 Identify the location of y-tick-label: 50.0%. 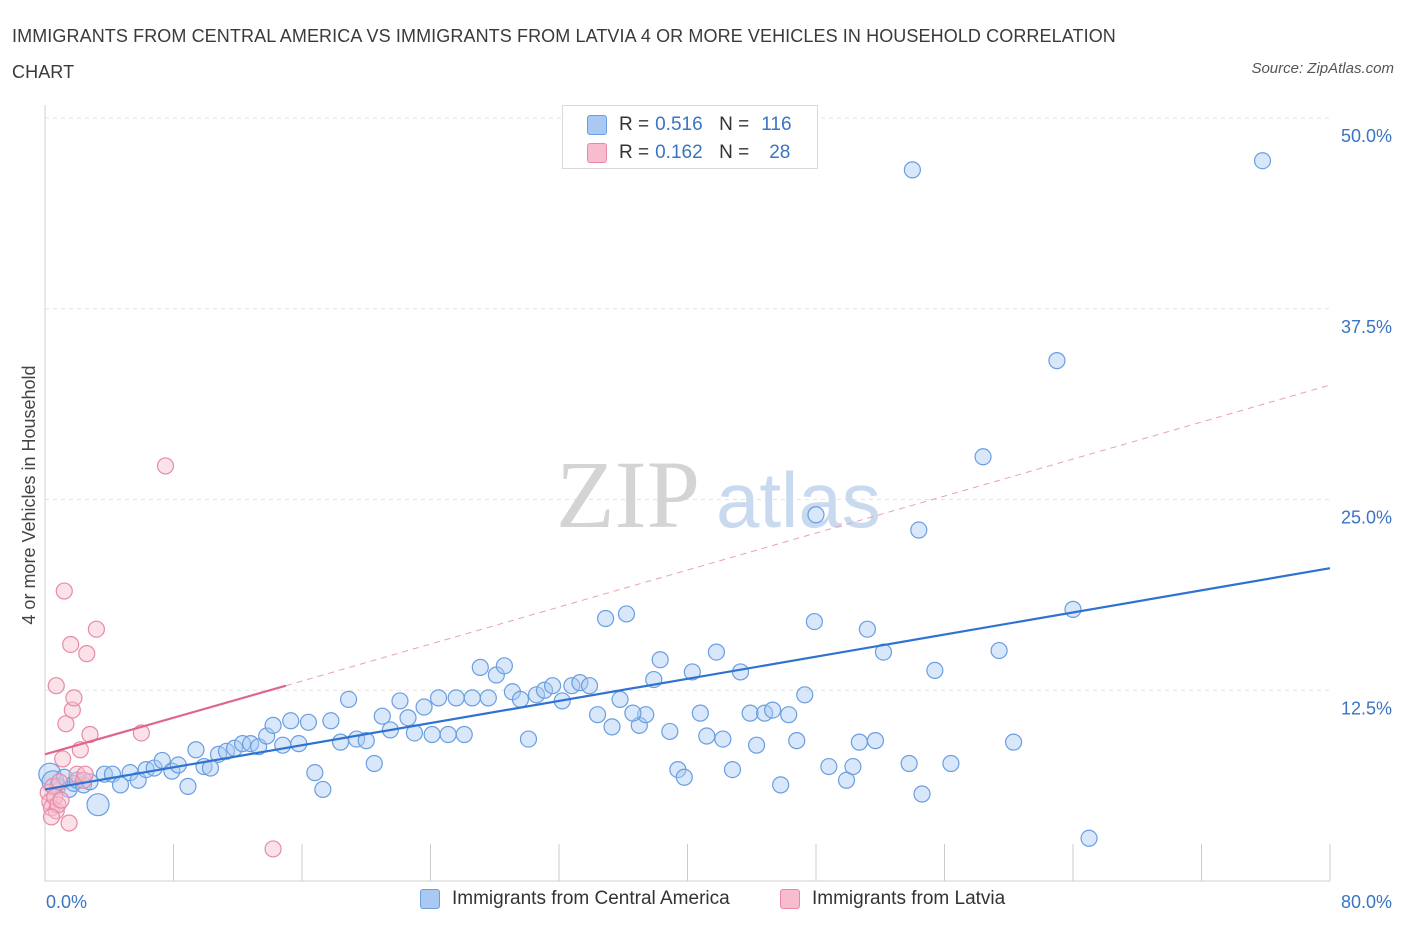
(1366, 136).